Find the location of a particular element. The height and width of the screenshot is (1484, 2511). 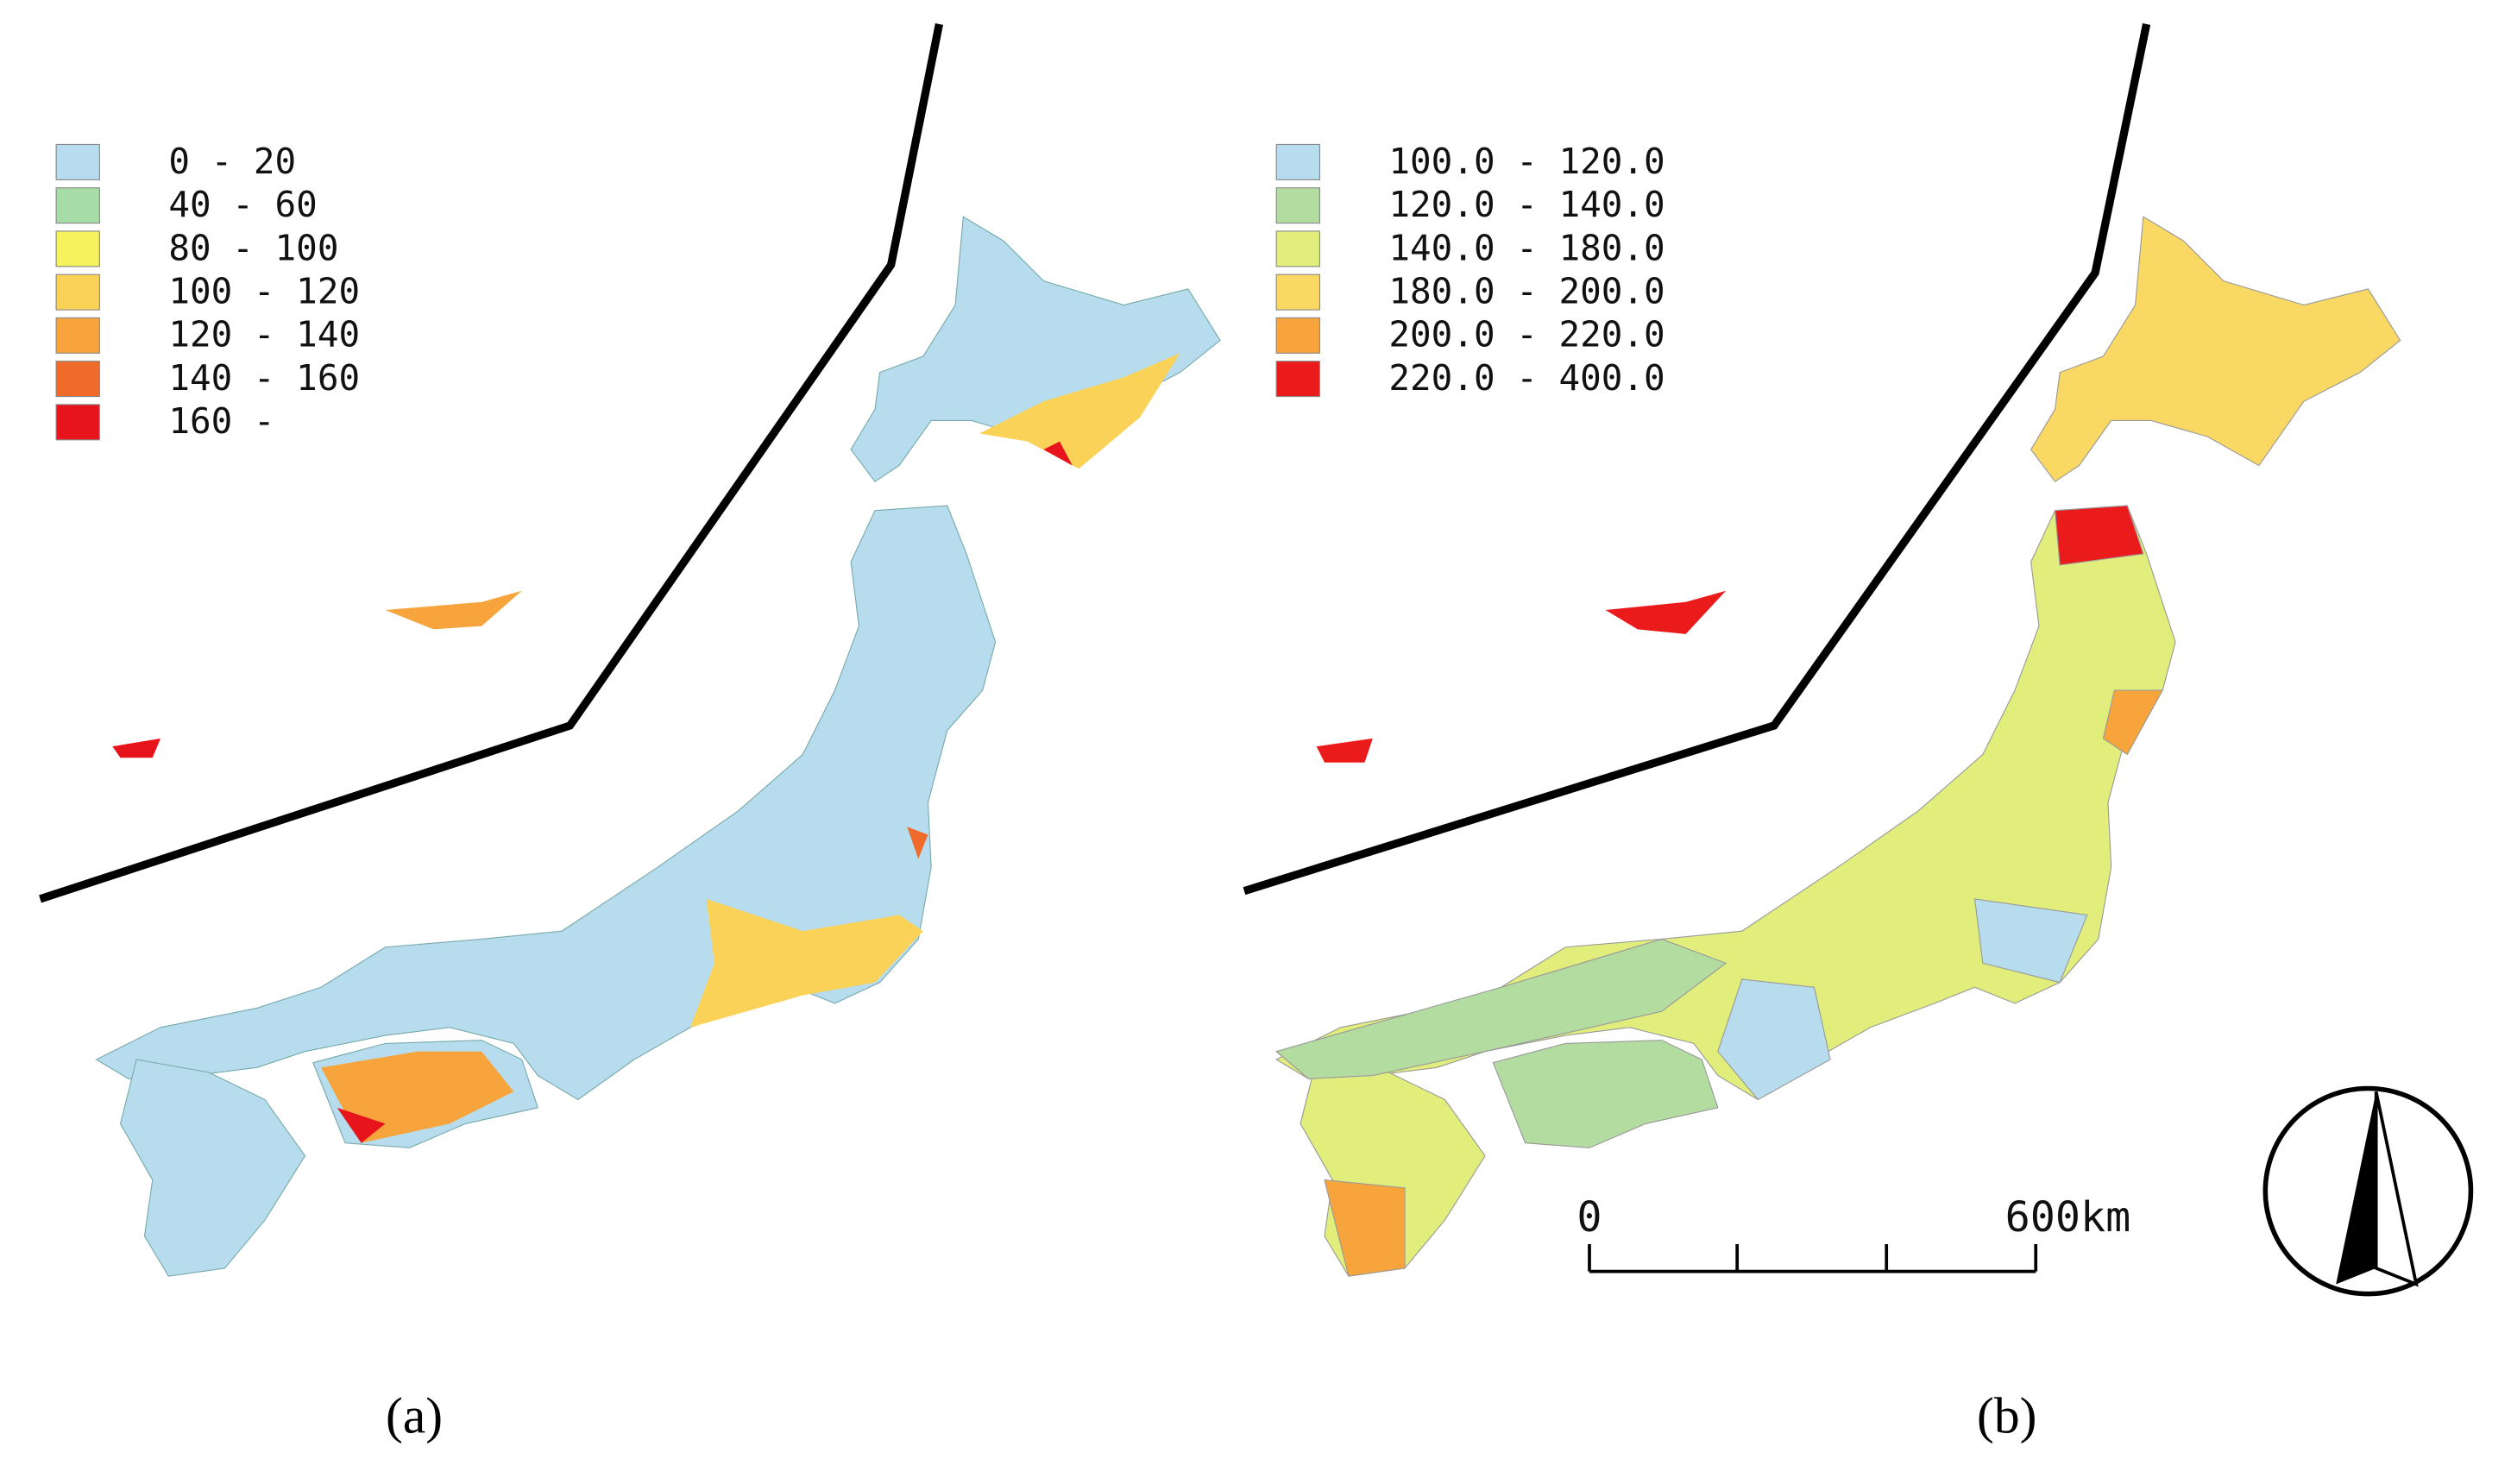

legend-label: 120.0 - 140.0 is located at coordinates (1526, 204).